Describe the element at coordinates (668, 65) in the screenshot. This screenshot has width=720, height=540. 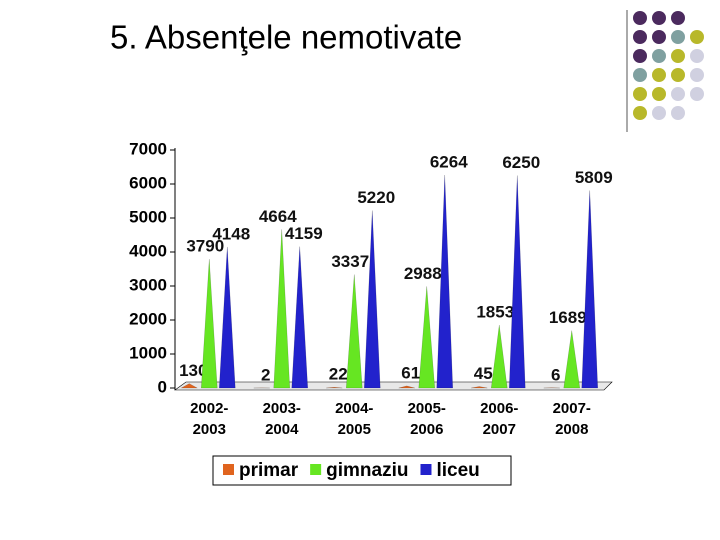
I see `decor-dots` at that location.